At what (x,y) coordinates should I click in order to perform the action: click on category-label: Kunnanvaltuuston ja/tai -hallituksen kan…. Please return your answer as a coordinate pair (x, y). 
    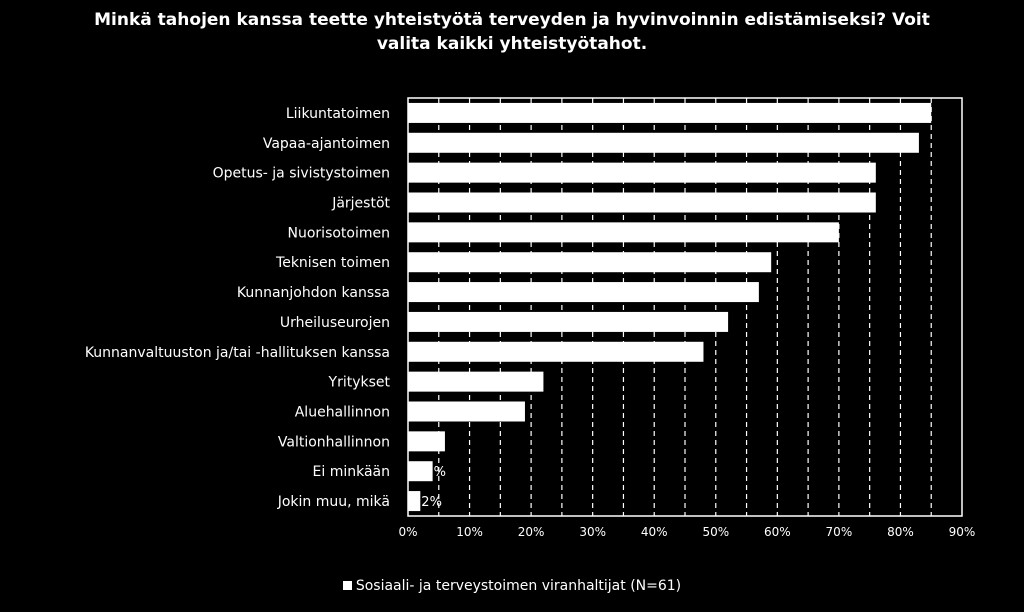
    Looking at the image, I should click on (237, 353).